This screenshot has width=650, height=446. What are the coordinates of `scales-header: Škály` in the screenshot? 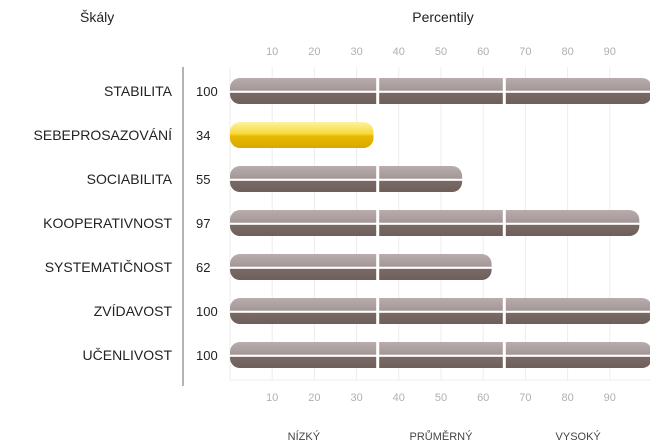 It's located at (97, 17).